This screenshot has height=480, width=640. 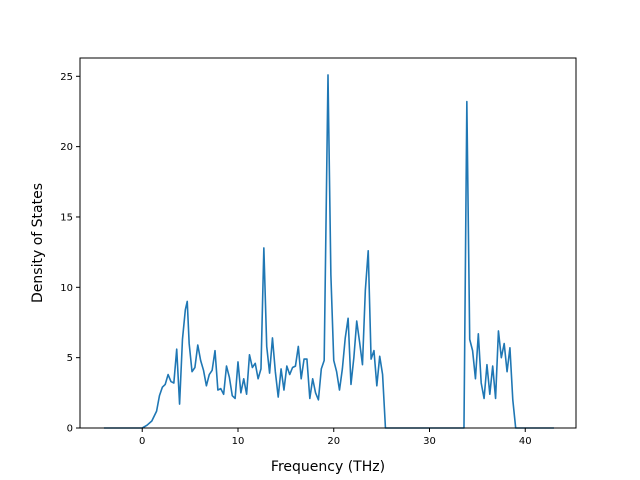 What do you see at coordinates (70, 358) in the screenshot?
I see `y-tick-label-1: 5` at bounding box center [70, 358].